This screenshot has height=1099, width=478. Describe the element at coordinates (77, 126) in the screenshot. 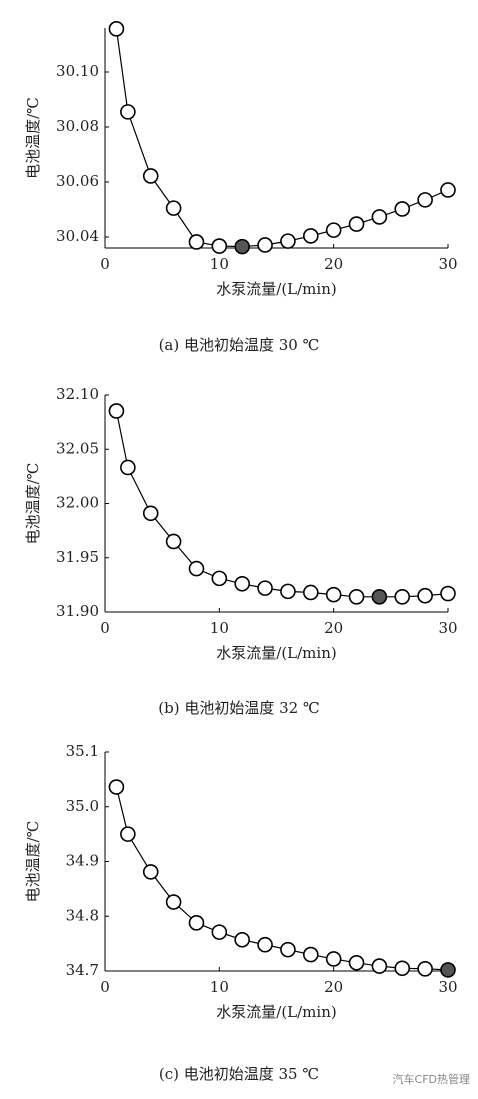

I see `y-tick-label: 30.08` at that location.